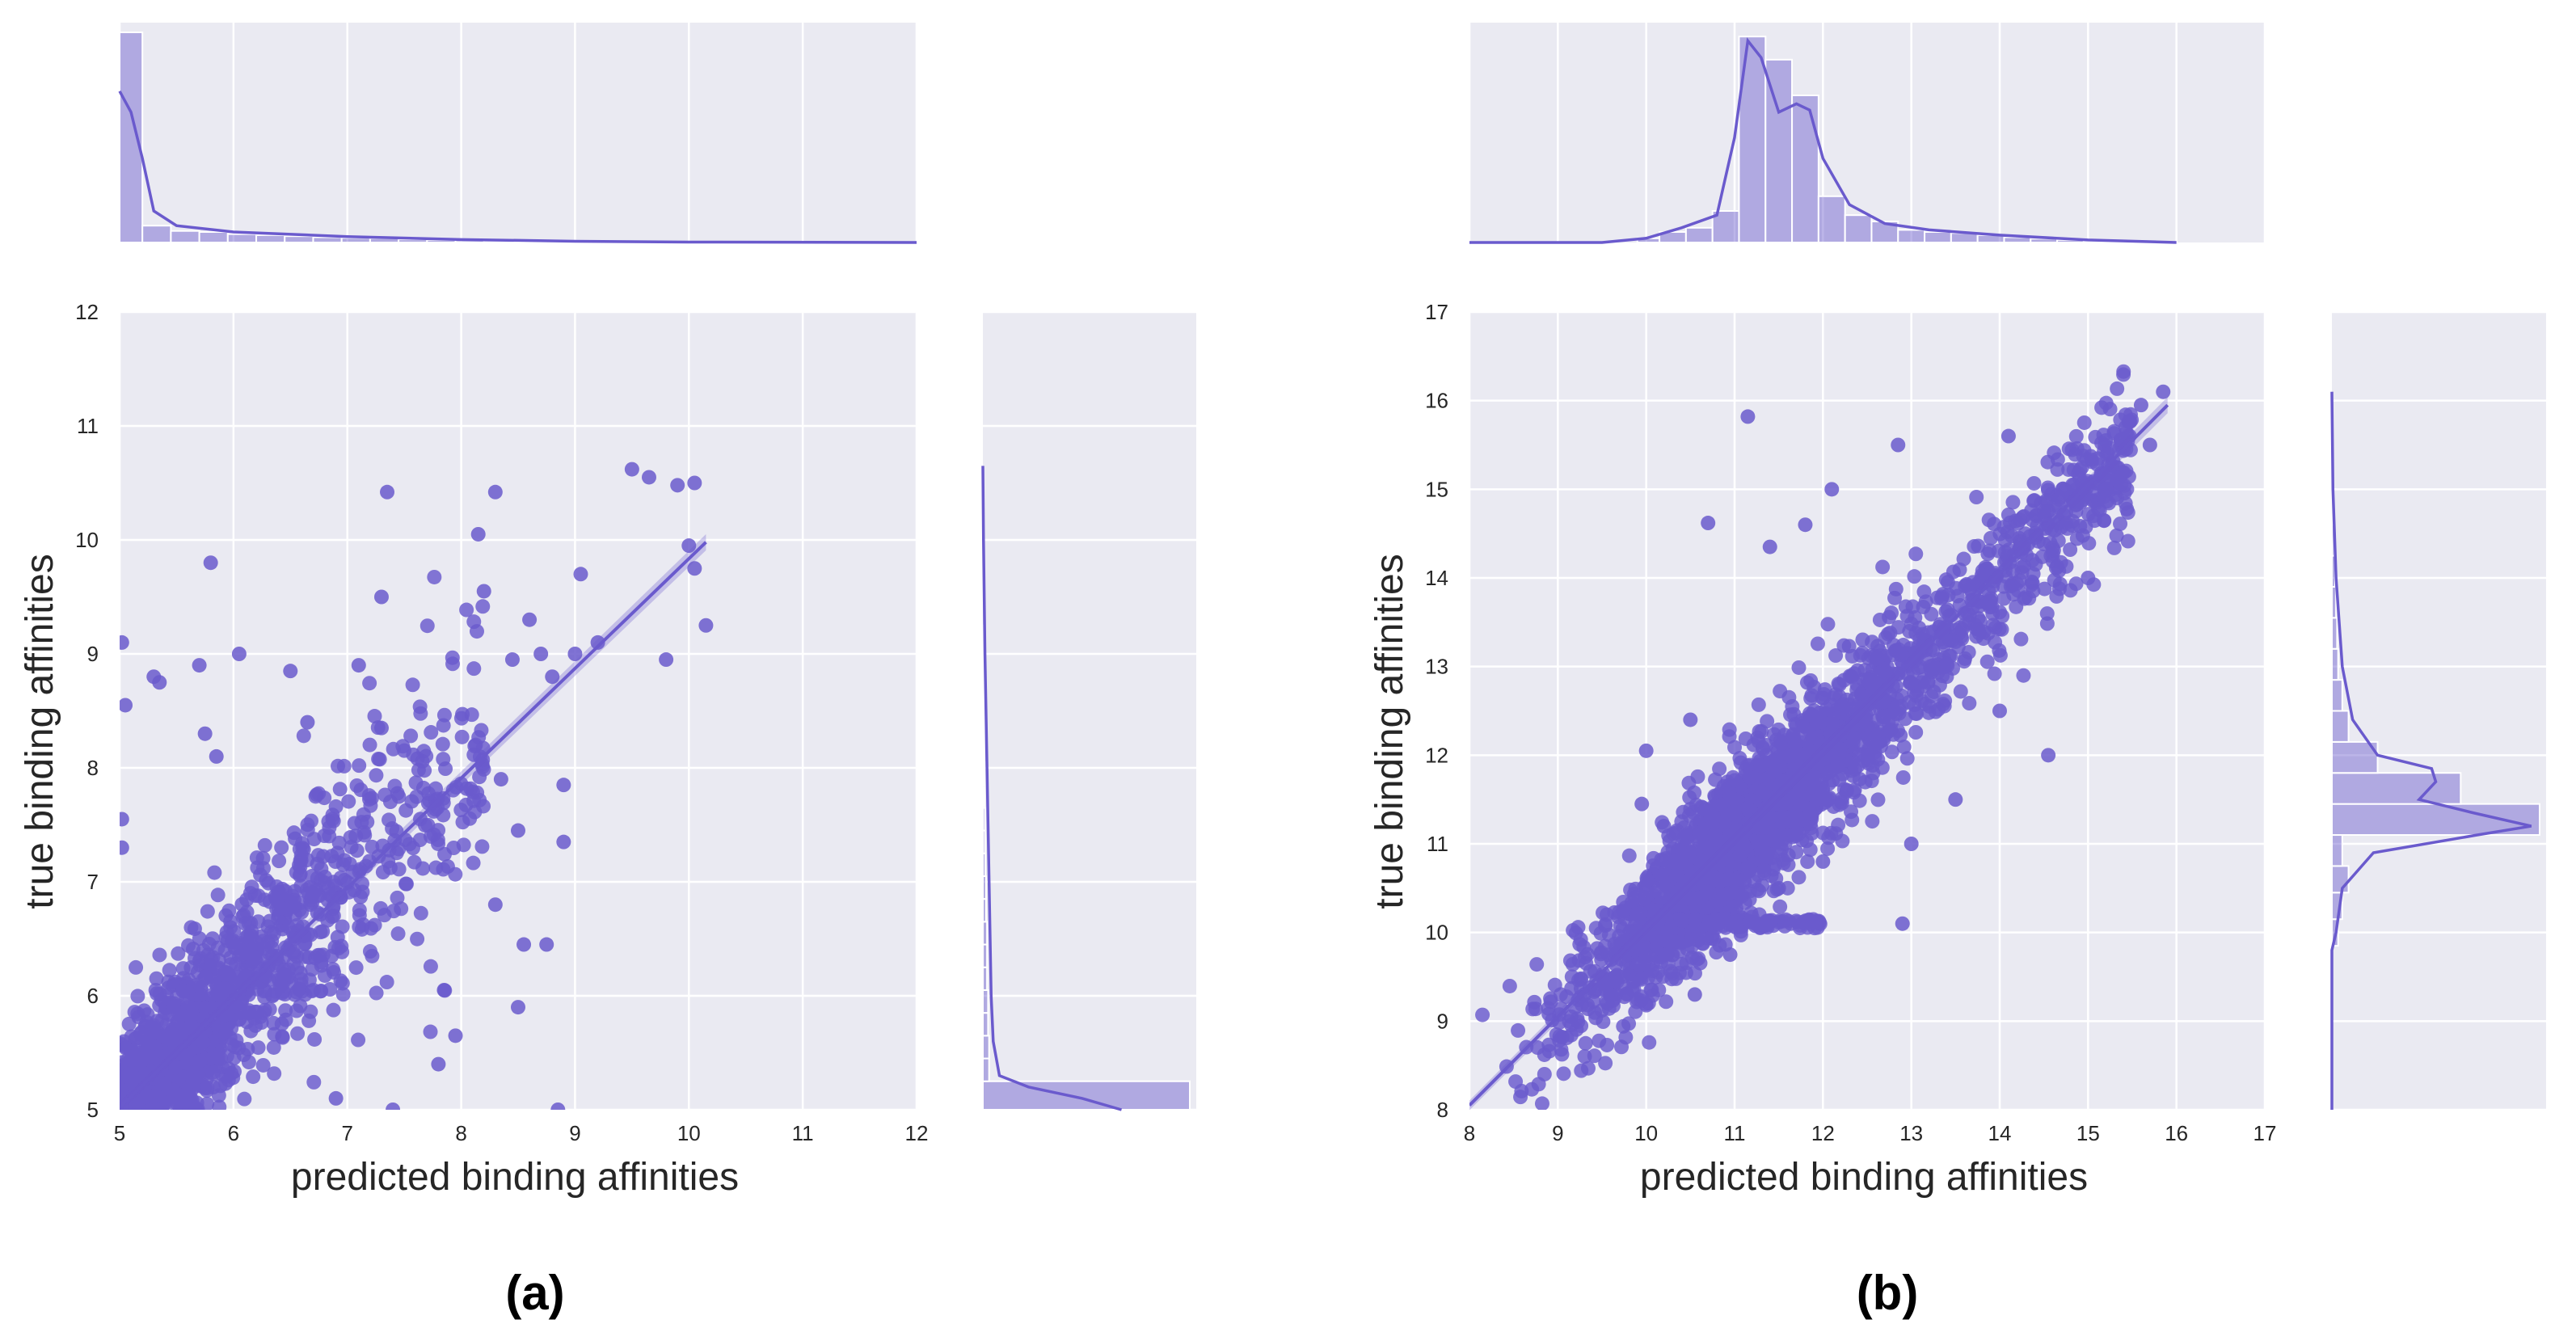  I want to click on y-tick-label: 16, so click(1437, 401).